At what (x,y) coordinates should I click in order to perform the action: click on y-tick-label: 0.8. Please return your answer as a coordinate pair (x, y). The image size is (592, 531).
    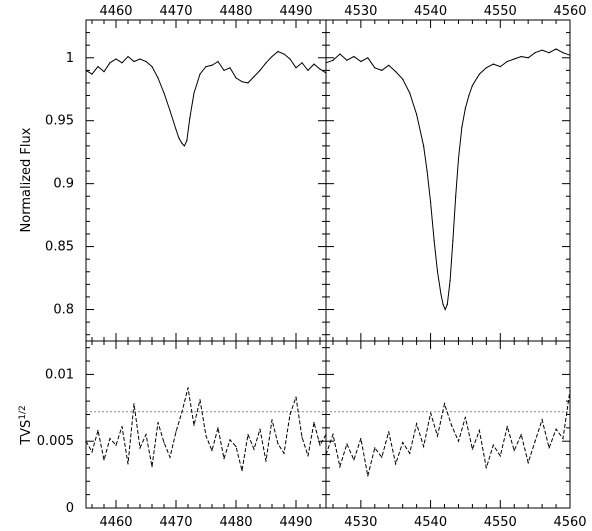
    Looking at the image, I should click on (63, 310).